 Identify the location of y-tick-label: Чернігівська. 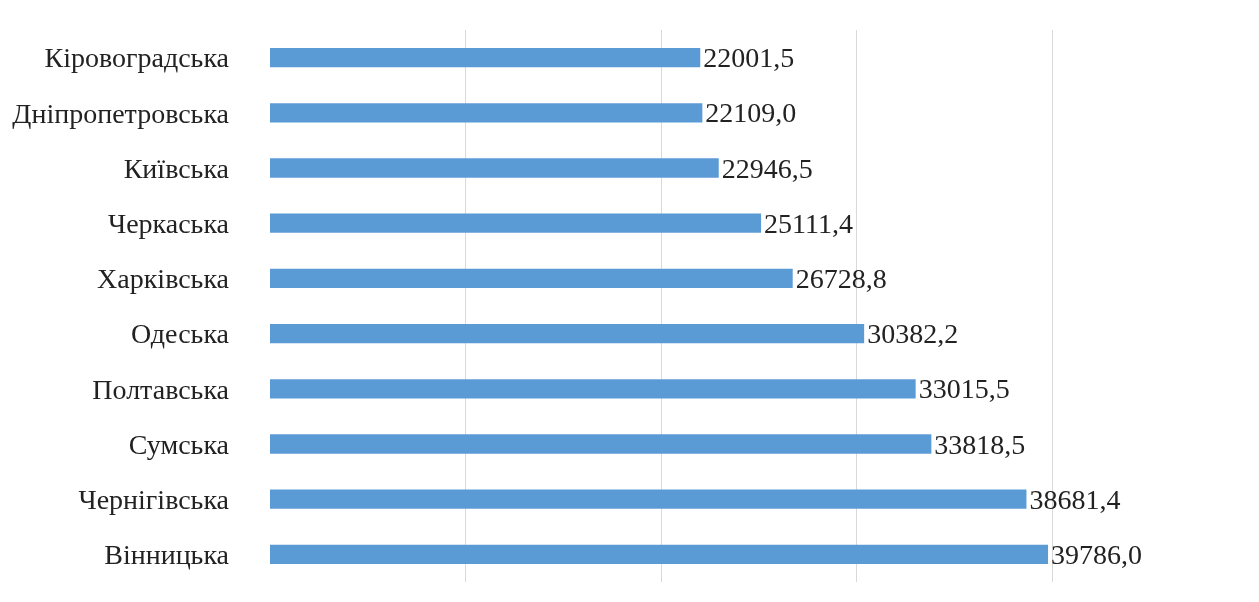
(154, 499).